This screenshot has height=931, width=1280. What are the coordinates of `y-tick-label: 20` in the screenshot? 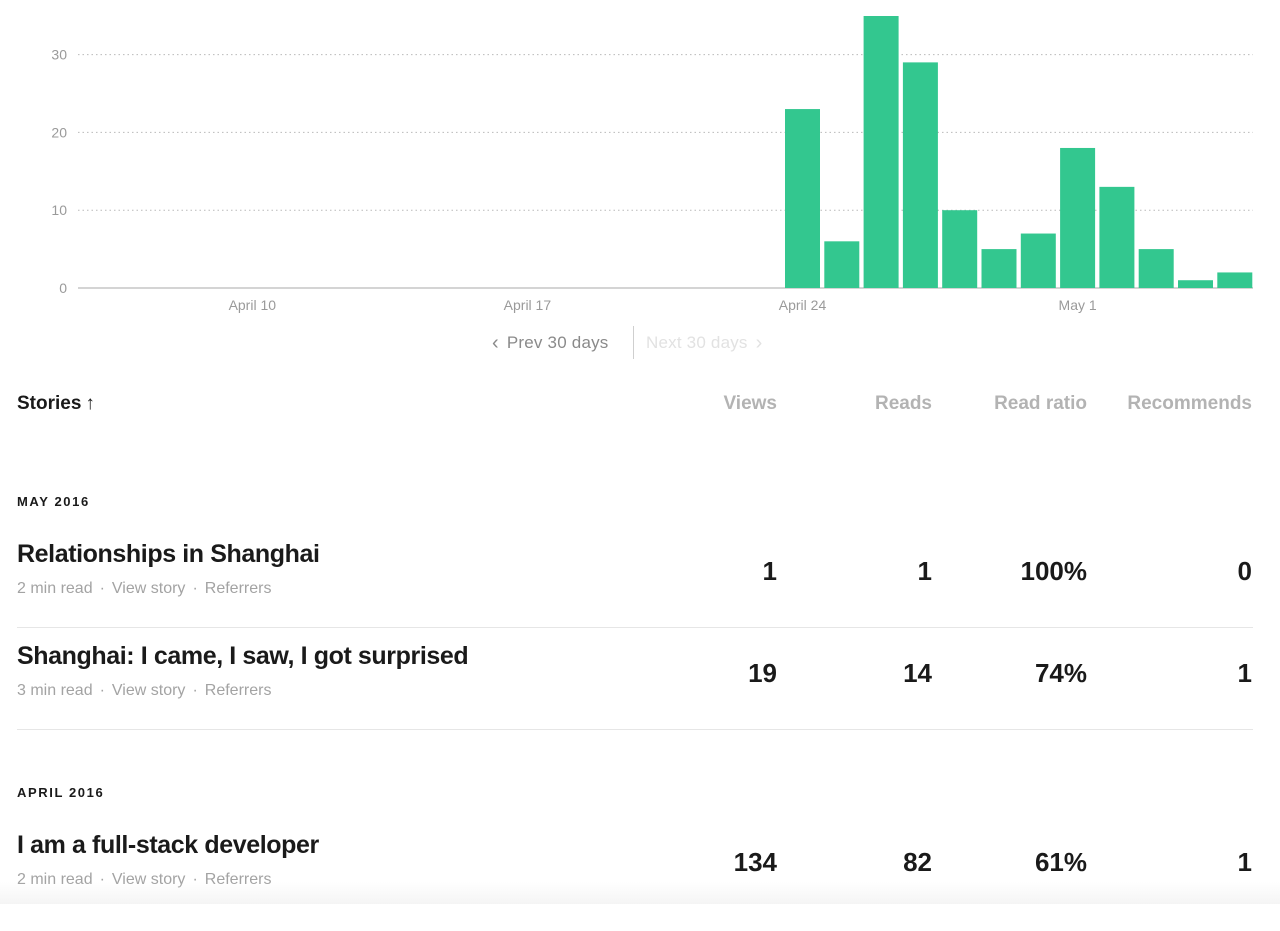 It's located at (59, 132).